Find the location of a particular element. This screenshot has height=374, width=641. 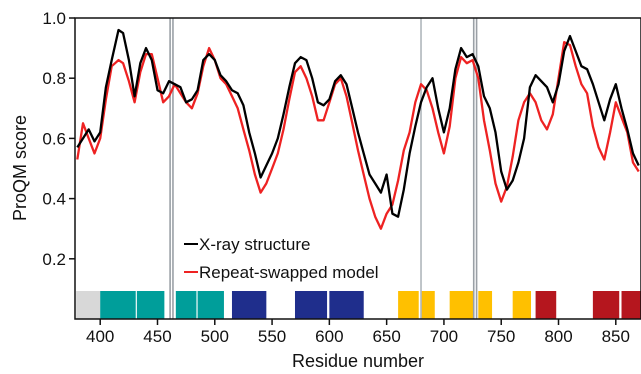

x-tick-label: 550 is located at coordinates (272, 336).